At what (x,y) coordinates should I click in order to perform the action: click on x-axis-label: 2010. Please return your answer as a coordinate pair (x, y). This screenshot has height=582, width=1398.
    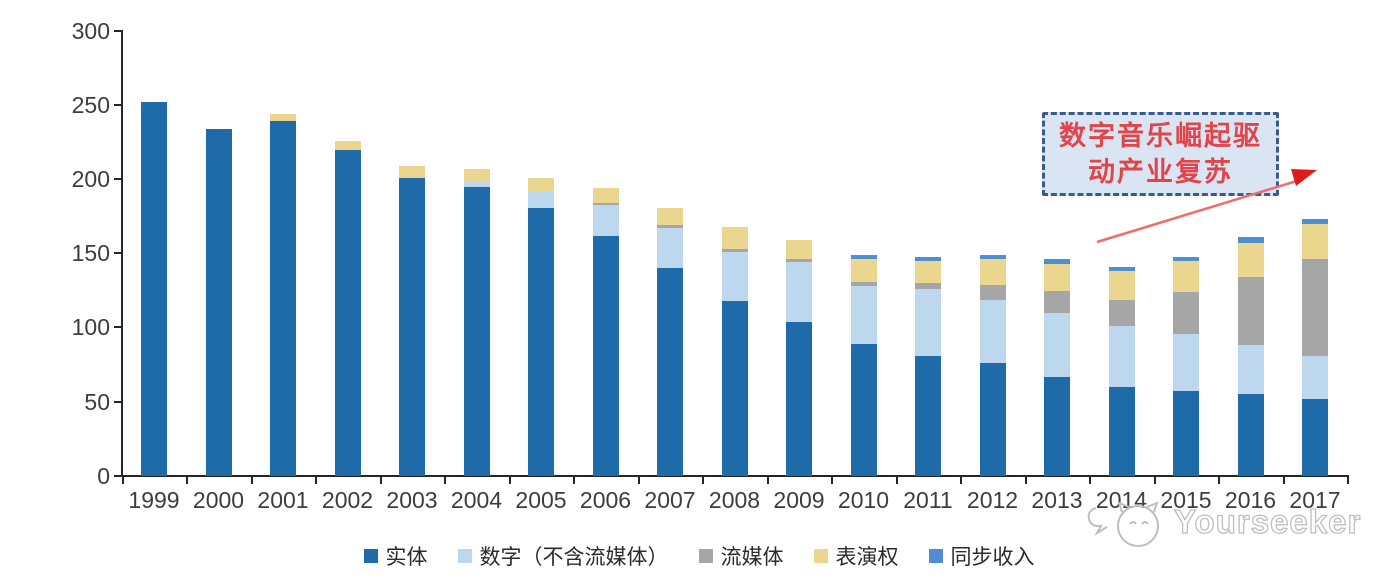
    Looking at the image, I should click on (863, 500).